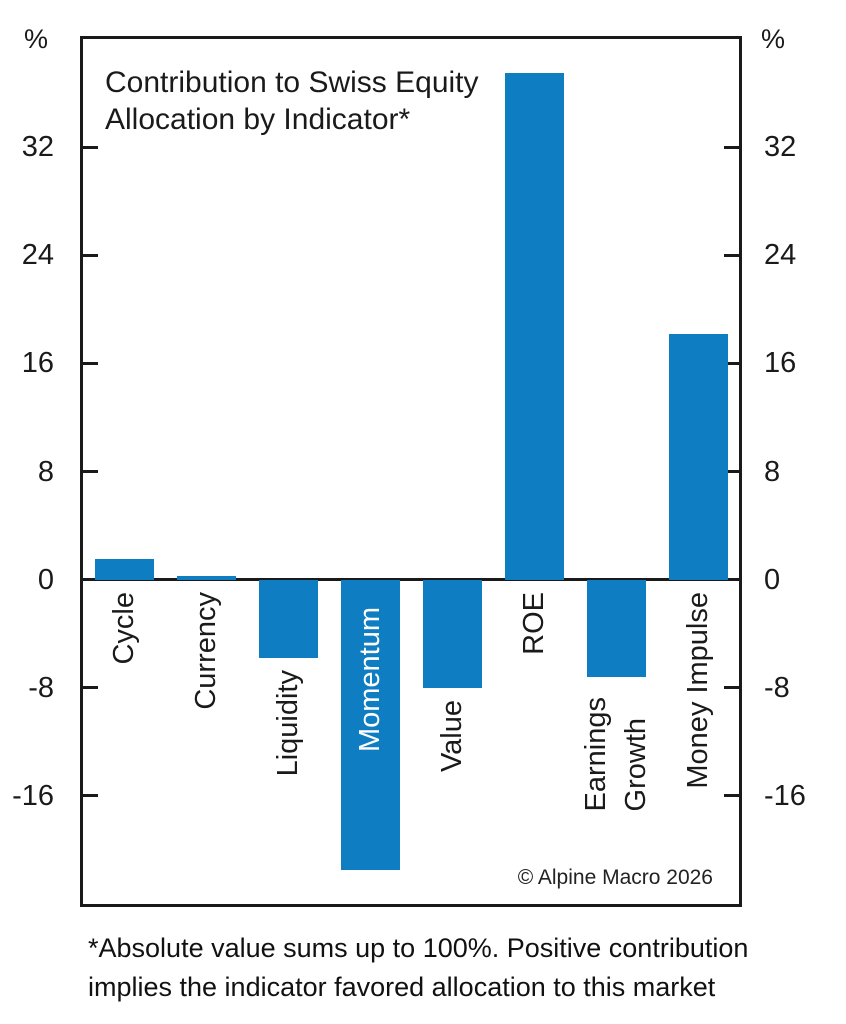 This screenshot has height=1024, width=846. Describe the element at coordinates (41, 687) in the screenshot. I see `tick-label-left--8: -8` at that location.